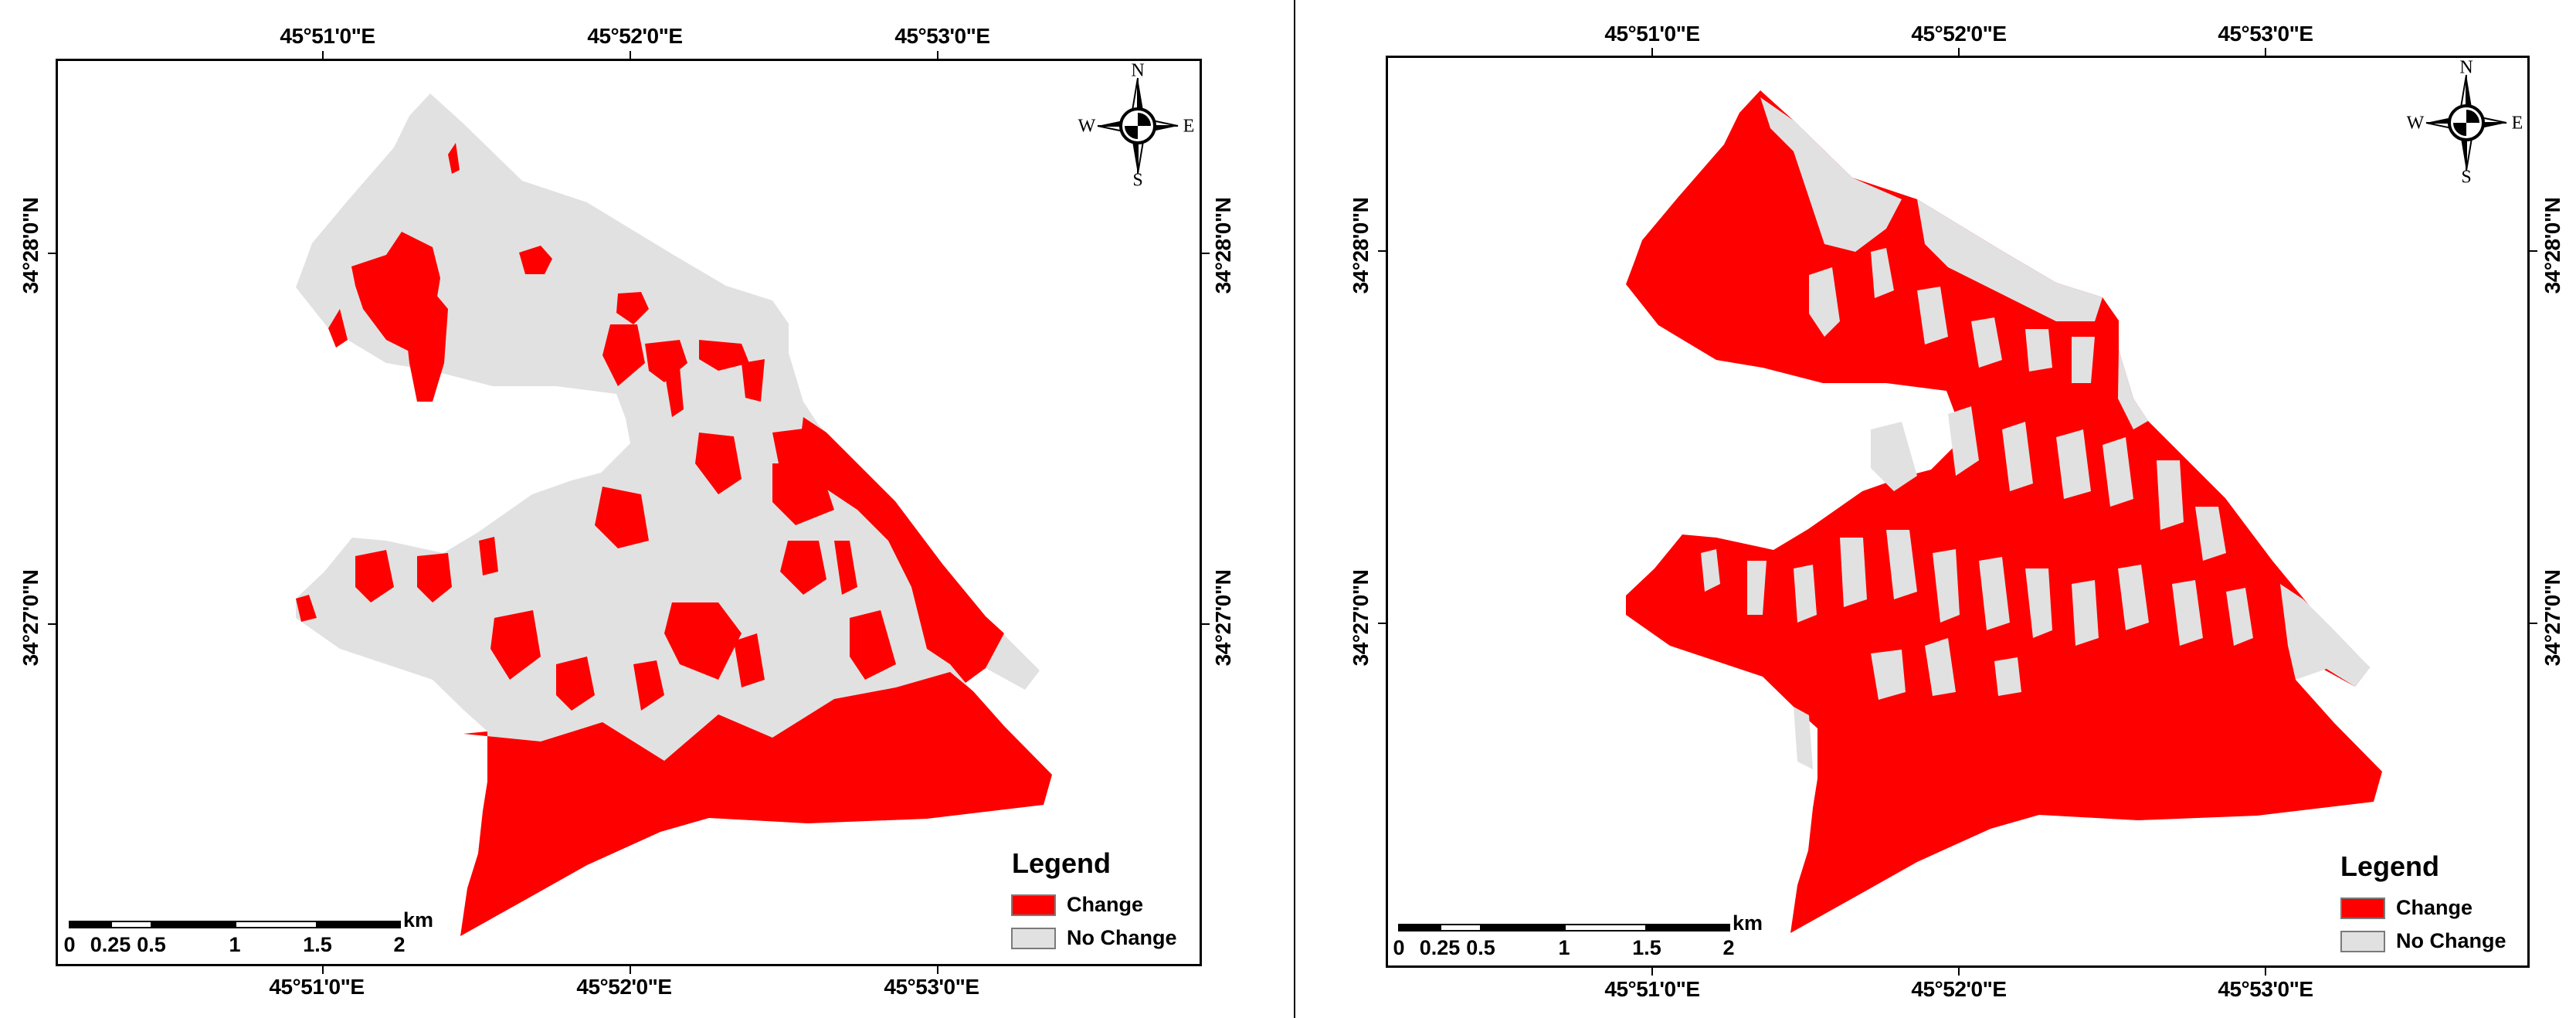 This screenshot has height=1018, width=2576. I want to click on legend-item-change: Change, so click(2406, 908).